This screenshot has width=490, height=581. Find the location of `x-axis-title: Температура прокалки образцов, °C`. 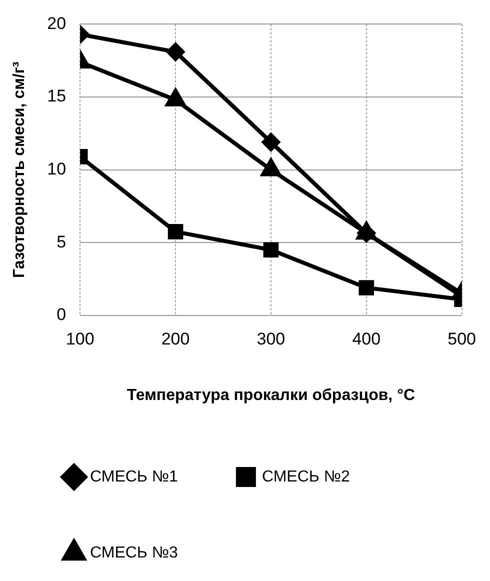

x-axis-title: Температура прокалки образцов, °C is located at coordinates (271, 395).